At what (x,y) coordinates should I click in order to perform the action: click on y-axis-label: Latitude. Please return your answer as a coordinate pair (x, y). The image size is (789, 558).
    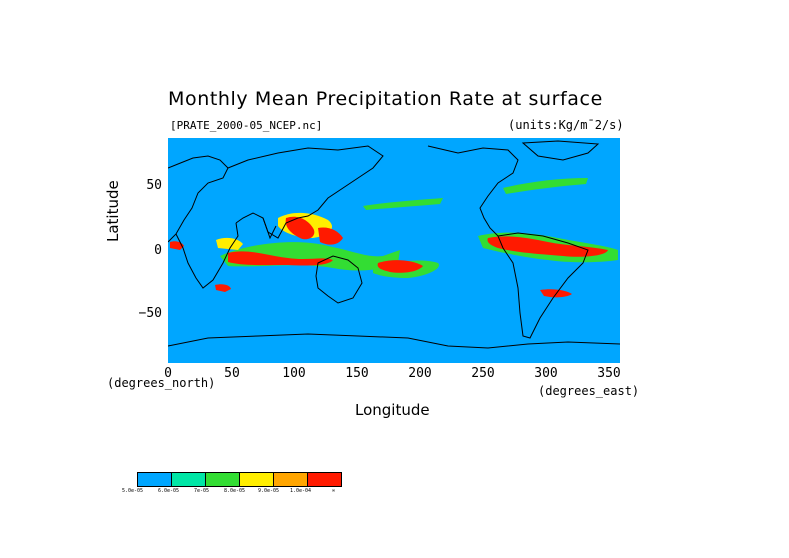
    Looking at the image, I should click on (113, 211).